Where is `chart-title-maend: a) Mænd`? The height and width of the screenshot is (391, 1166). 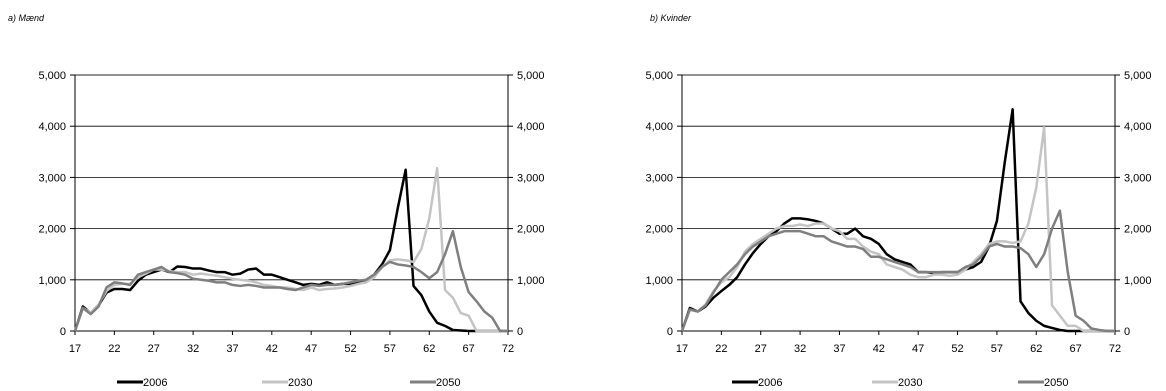
chart-title-maend: a) Mænd is located at coordinates (26, 18).